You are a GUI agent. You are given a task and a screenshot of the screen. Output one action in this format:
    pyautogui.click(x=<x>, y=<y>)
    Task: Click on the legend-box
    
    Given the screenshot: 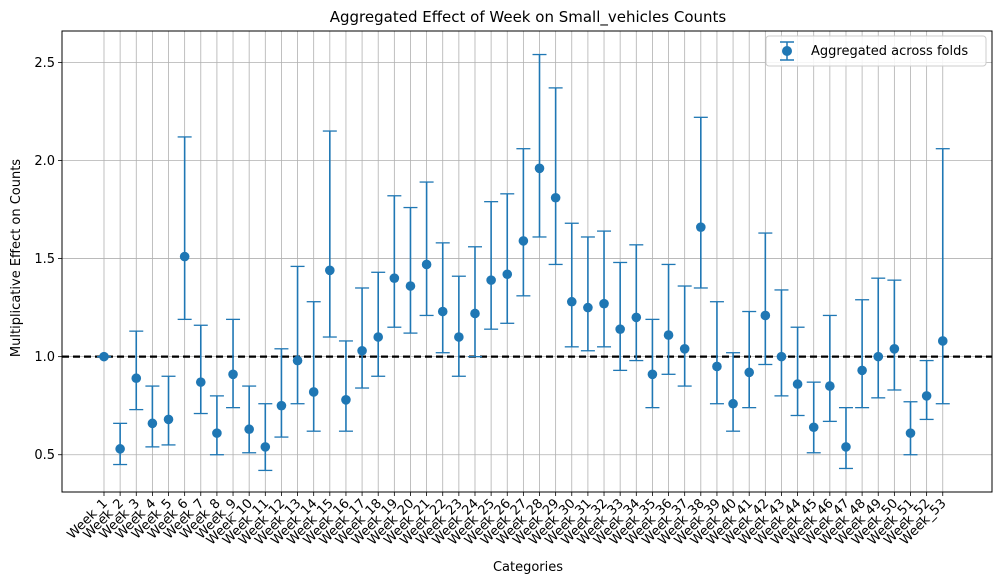 What is the action you would take?
    pyautogui.click(x=876, y=51)
    